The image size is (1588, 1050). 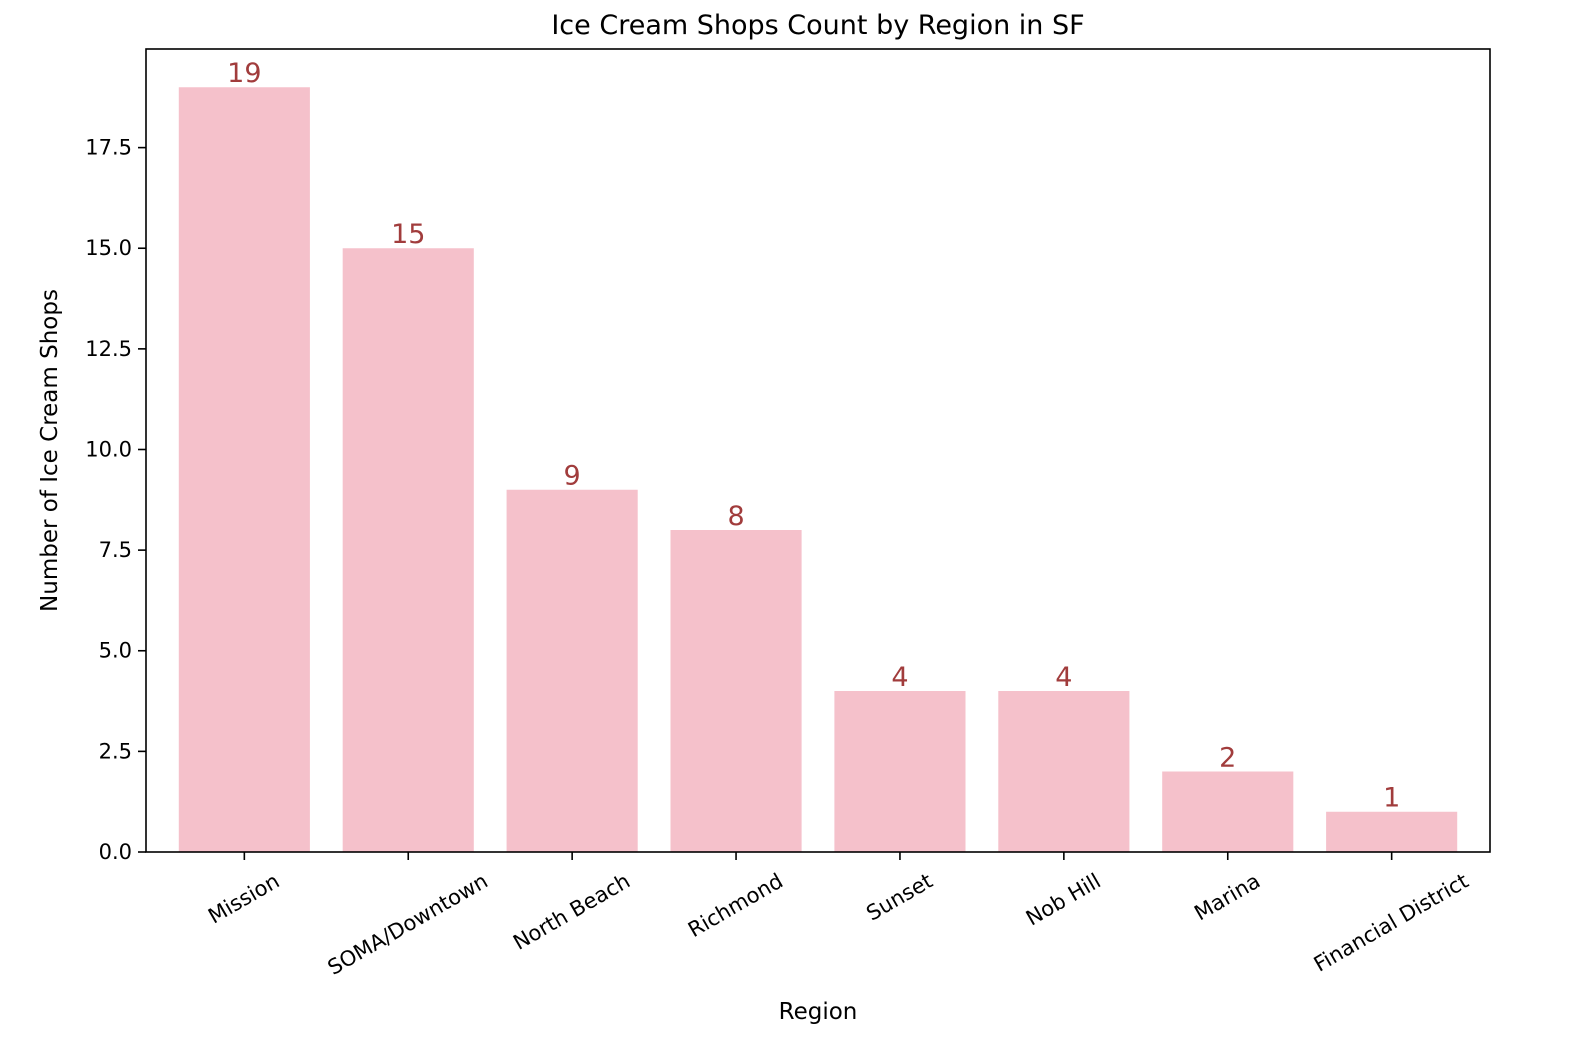 What do you see at coordinates (1227, 897) in the screenshot?
I see `x-tick-label: Marina` at bounding box center [1227, 897].